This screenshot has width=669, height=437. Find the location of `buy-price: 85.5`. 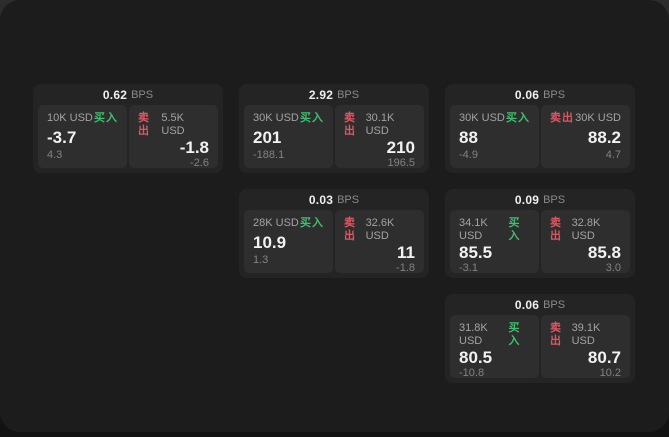

buy-price: 85.5 is located at coordinates (476, 252).